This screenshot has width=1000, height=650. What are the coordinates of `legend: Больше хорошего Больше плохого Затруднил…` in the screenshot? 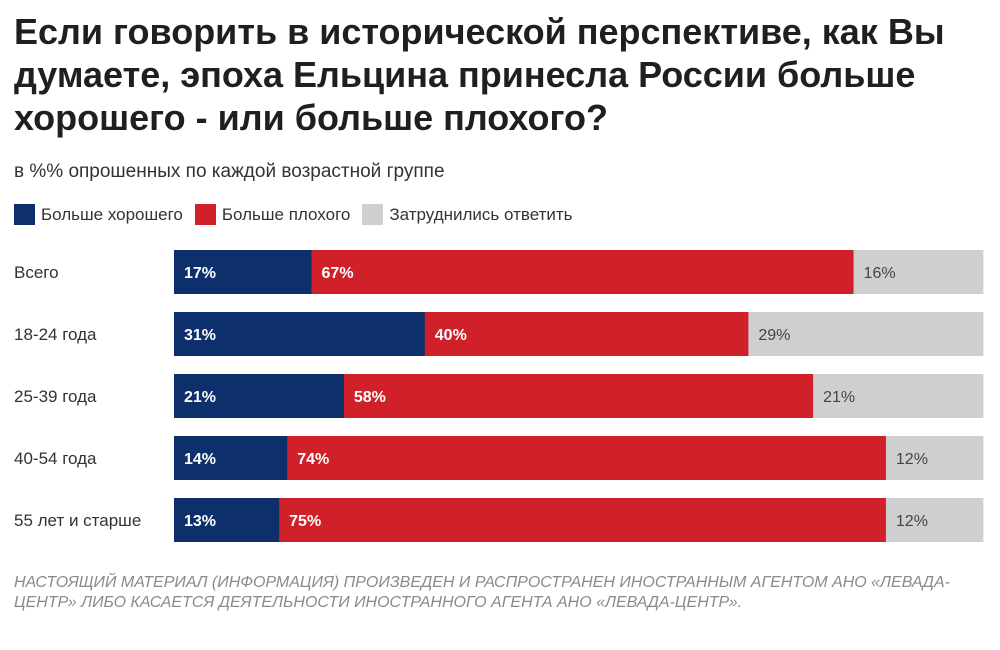 It's located at (299, 214).